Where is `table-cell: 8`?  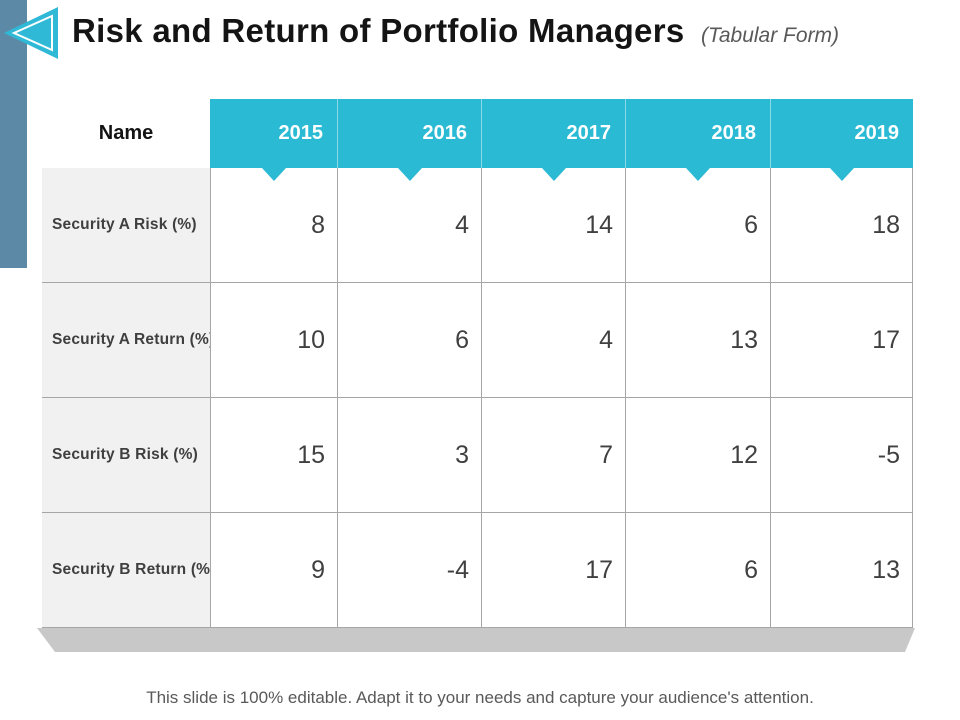
table-cell: 8 is located at coordinates (273, 225).